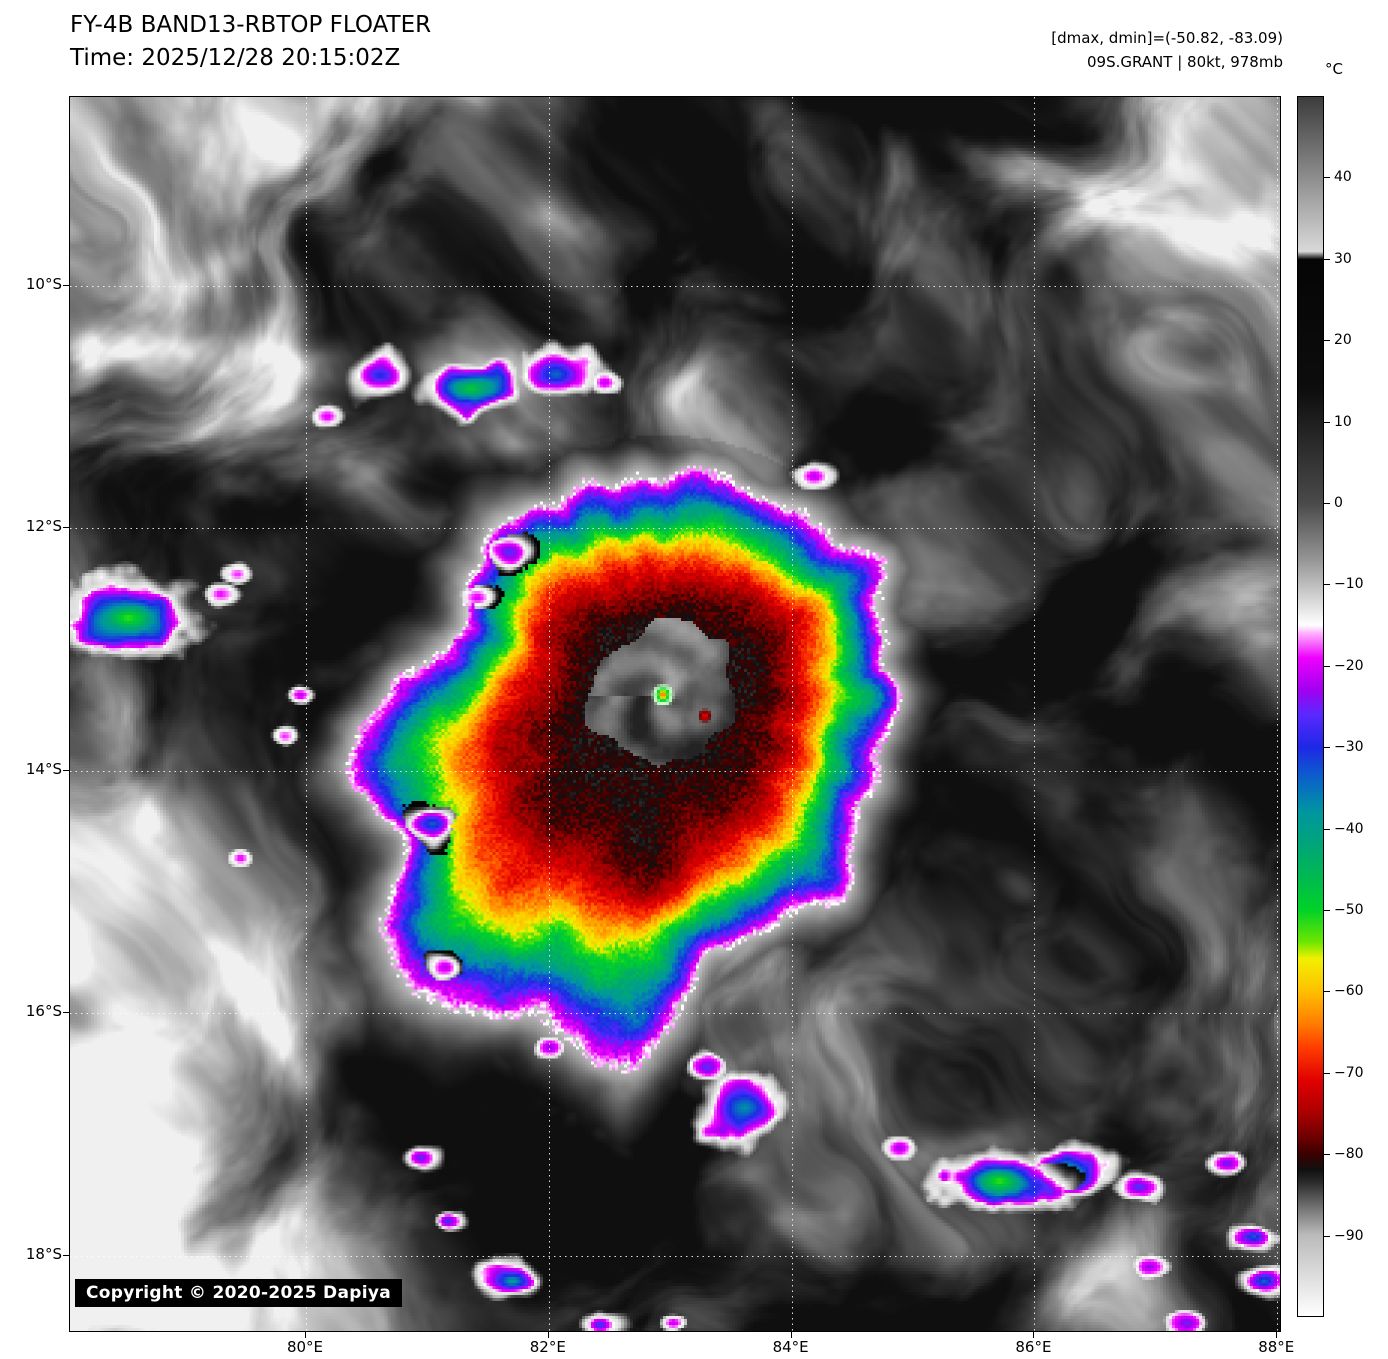 The height and width of the screenshot is (1359, 1388). What do you see at coordinates (1343, 340) in the screenshot?
I see `colorbar-tick-label: 20` at bounding box center [1343, 340].